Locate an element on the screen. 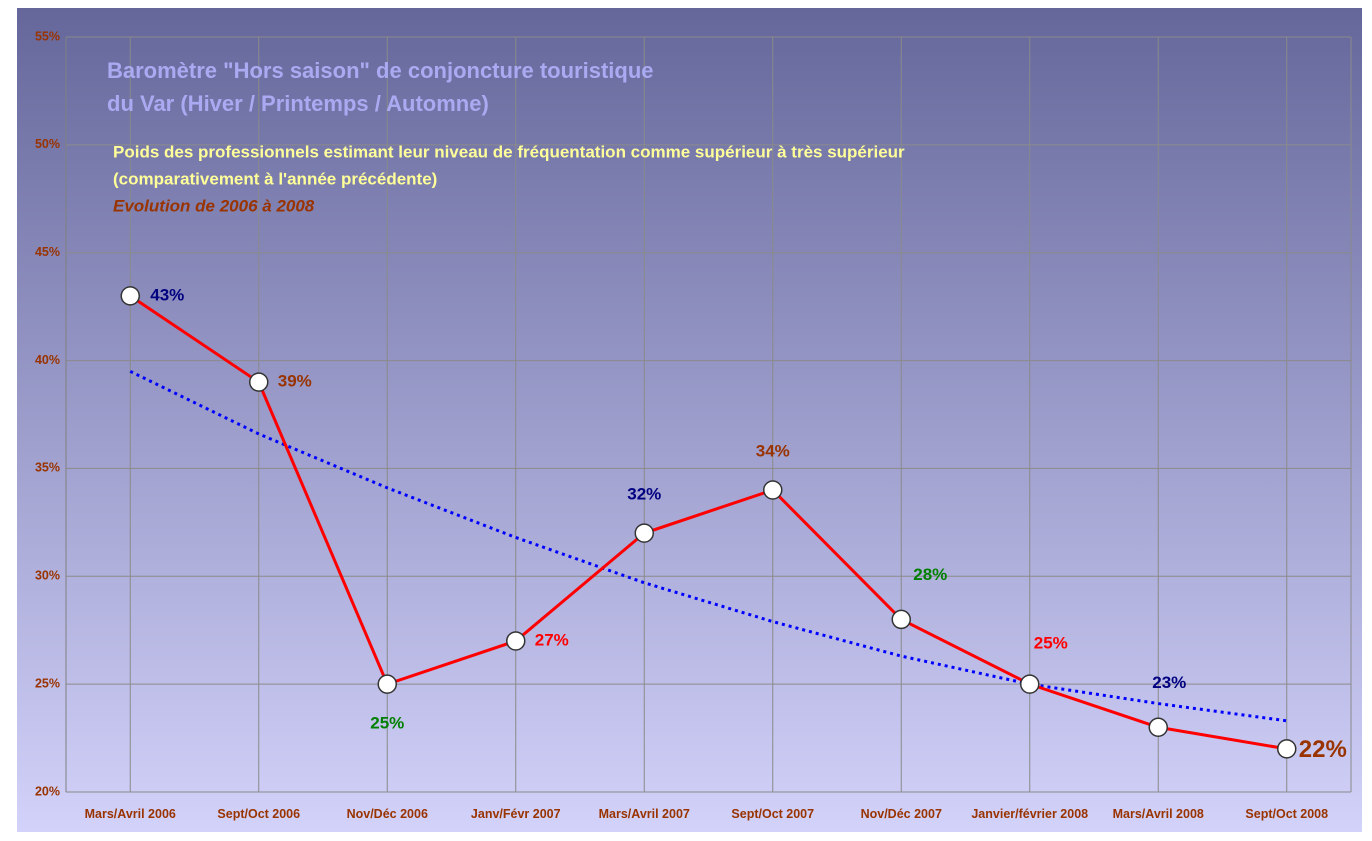 The height and width of the screenshot is (841, 1372). data-label: 39% is located at coordinates (295, 381).